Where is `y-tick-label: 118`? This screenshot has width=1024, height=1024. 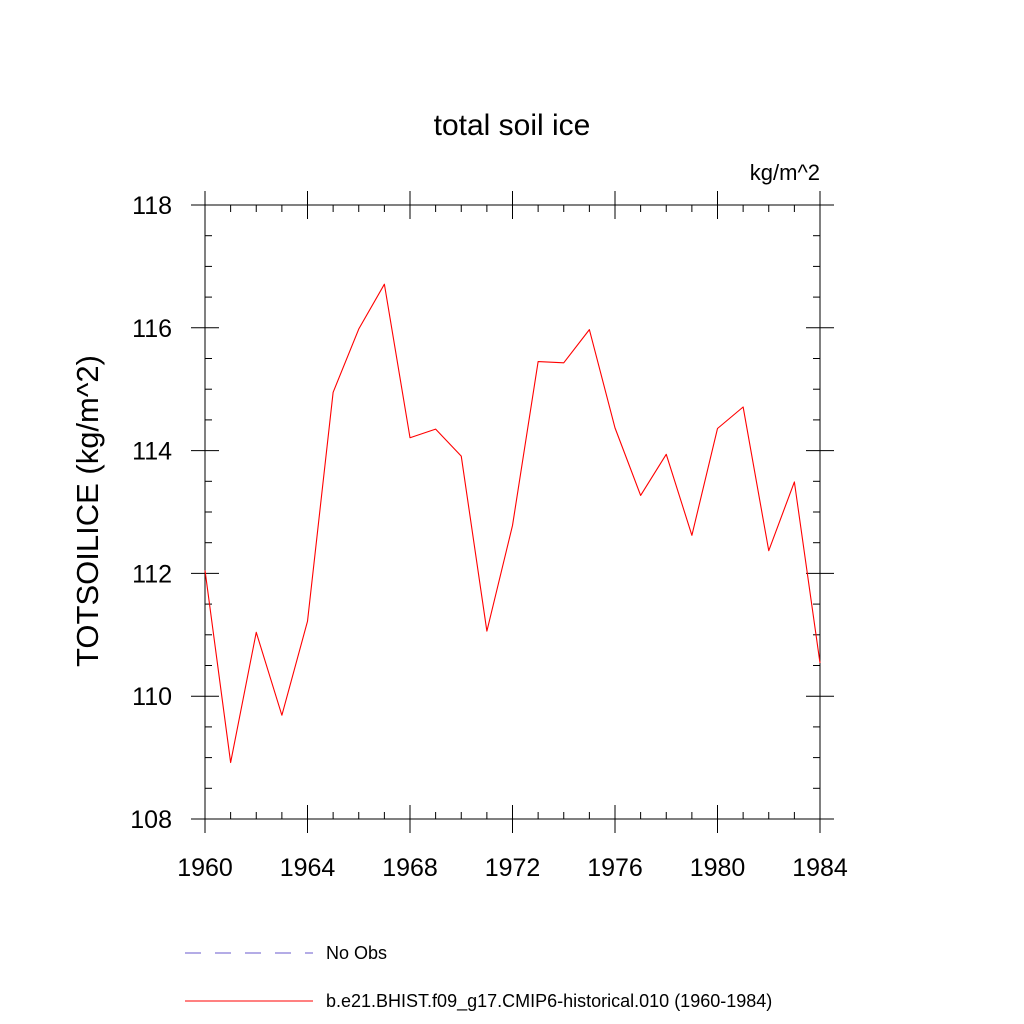
y-tick-label: 118 is located at coordinates (152, 206).